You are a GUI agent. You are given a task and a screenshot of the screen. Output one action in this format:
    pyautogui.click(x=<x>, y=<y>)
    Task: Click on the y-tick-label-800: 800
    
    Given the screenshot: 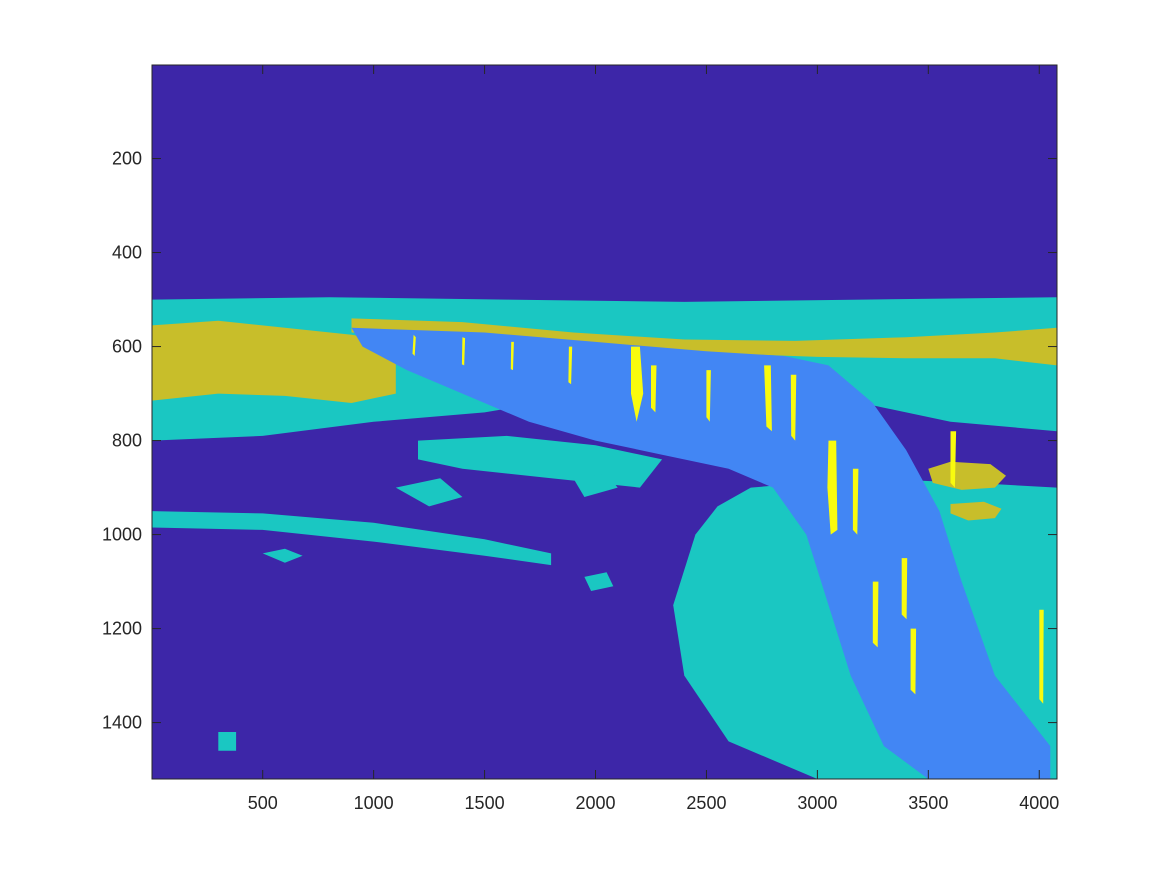 What is the action you would take?
    pyautogui.click(x=127, y=441)
    